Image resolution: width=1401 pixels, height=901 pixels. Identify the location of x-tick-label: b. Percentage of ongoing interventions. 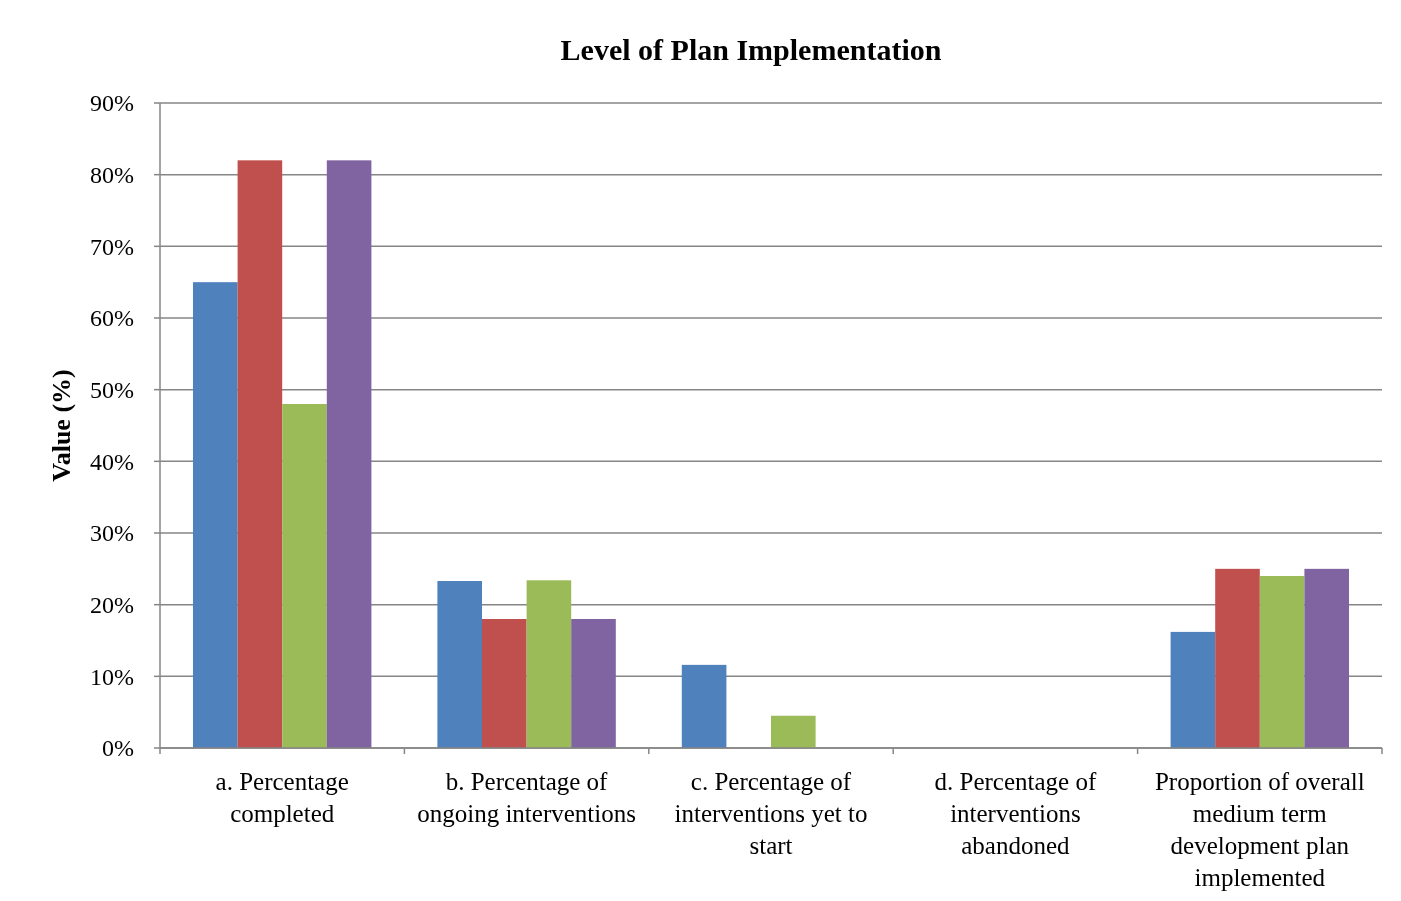
(526, 797).